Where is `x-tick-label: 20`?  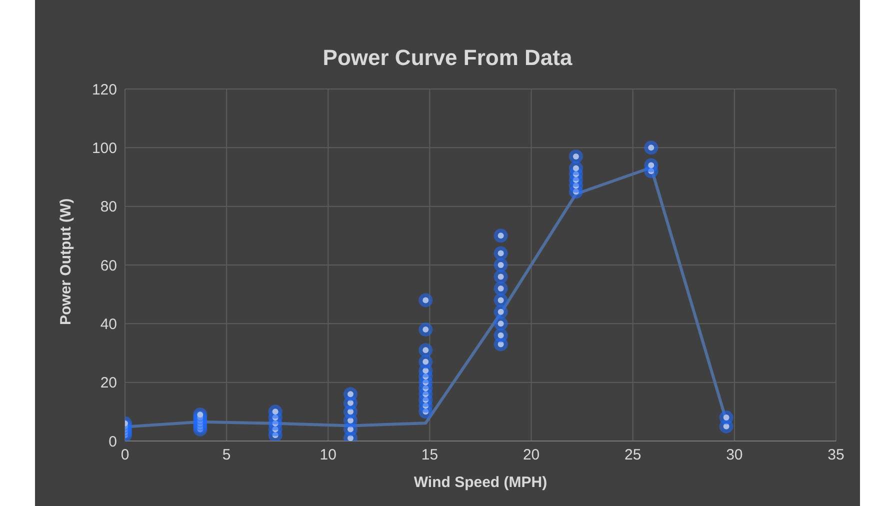
x-tick-label: 20 is located at coordinates (531, 455).